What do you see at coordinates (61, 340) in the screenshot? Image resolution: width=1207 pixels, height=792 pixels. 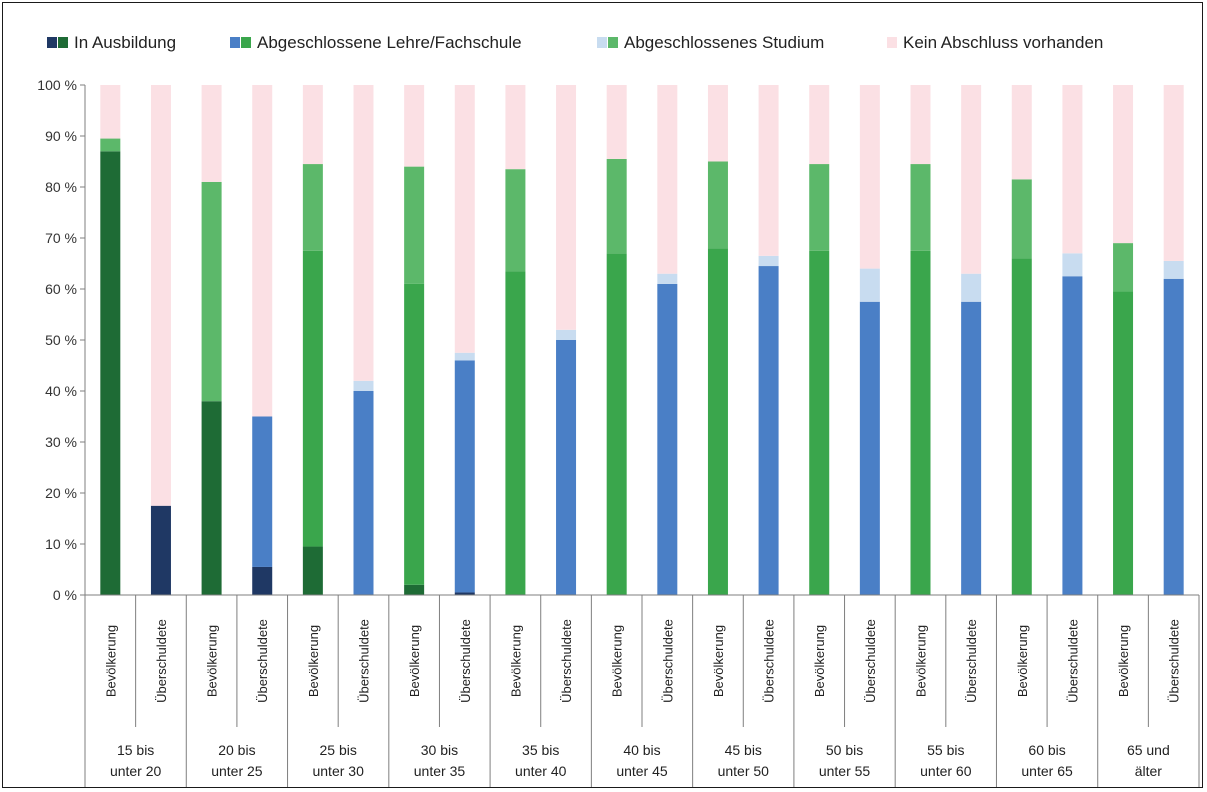 I see `y-tick-label: 50 %` at bounding box center [61, 340].